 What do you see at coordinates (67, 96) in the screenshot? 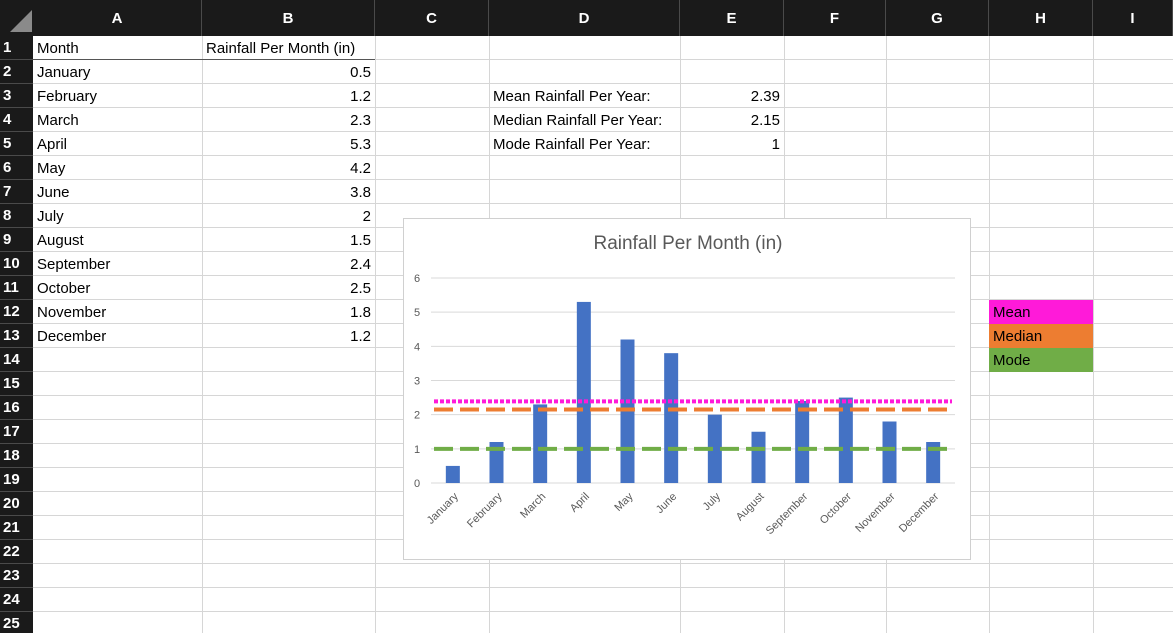
I see `cell-month: February` at bounding box center [67, 96].